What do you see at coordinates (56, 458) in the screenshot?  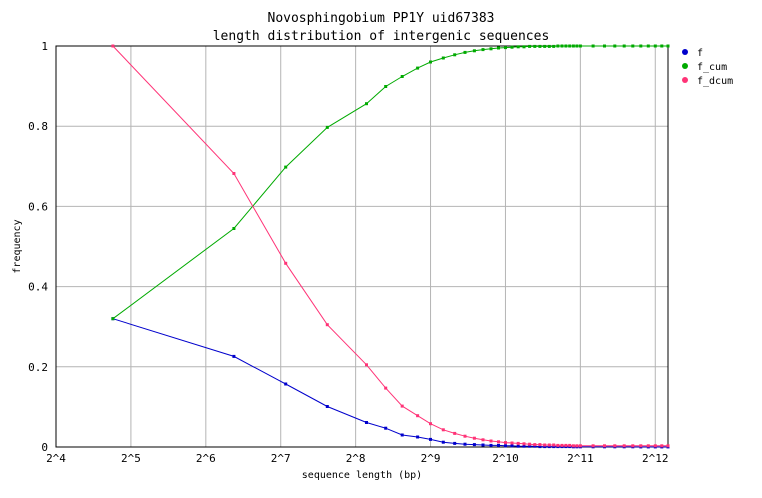 I see `x-tick-label: 2^4` at bounding box center [56, 458].